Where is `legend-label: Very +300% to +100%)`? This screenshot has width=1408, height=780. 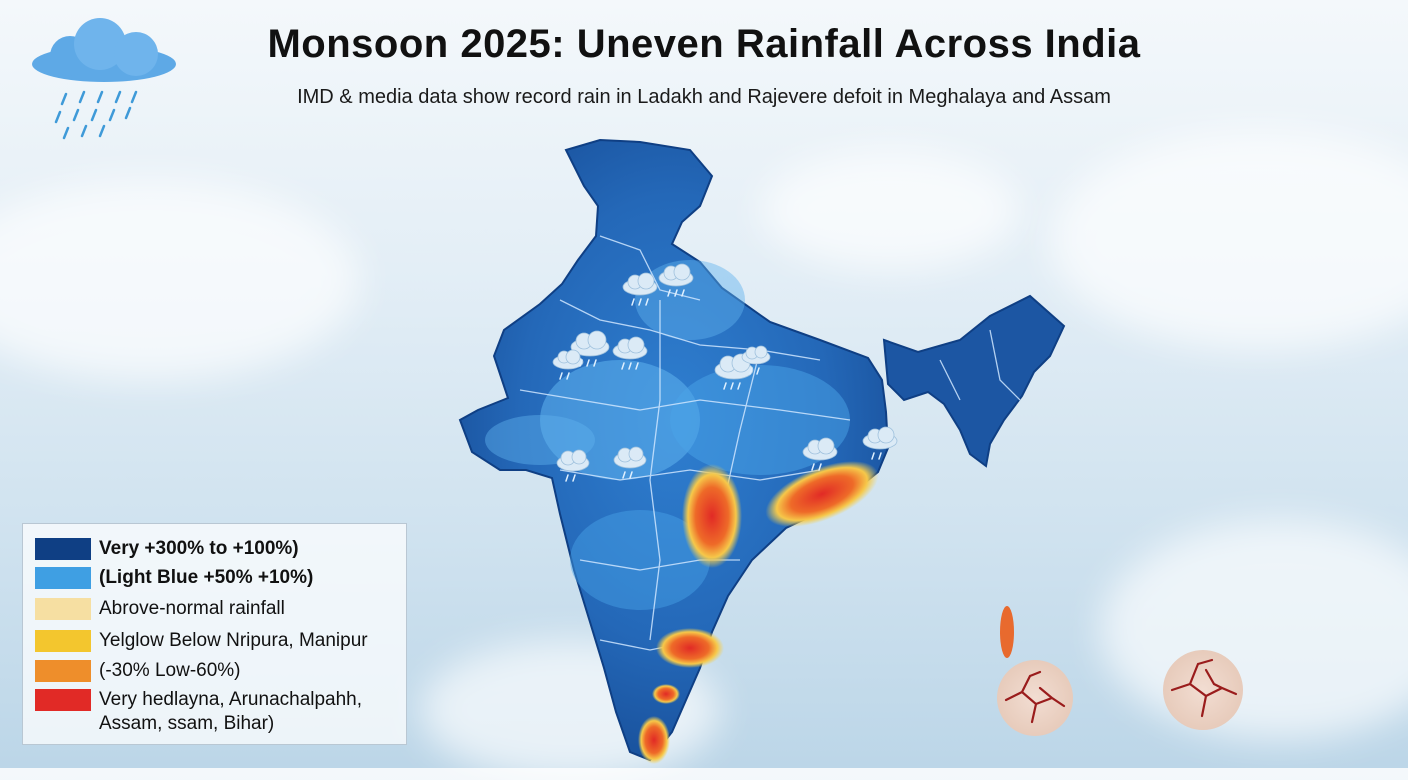 legend-label: Very +300% to +100%) is located at coordinates (199, 548).